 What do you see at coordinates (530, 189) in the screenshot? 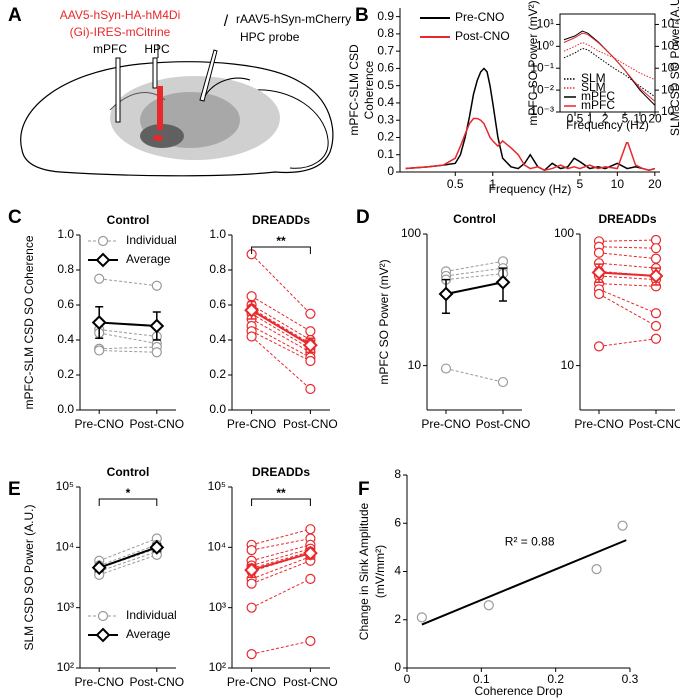
I see `x-axis-label: Frequency (Hz)` at bounding box center [530, 189].